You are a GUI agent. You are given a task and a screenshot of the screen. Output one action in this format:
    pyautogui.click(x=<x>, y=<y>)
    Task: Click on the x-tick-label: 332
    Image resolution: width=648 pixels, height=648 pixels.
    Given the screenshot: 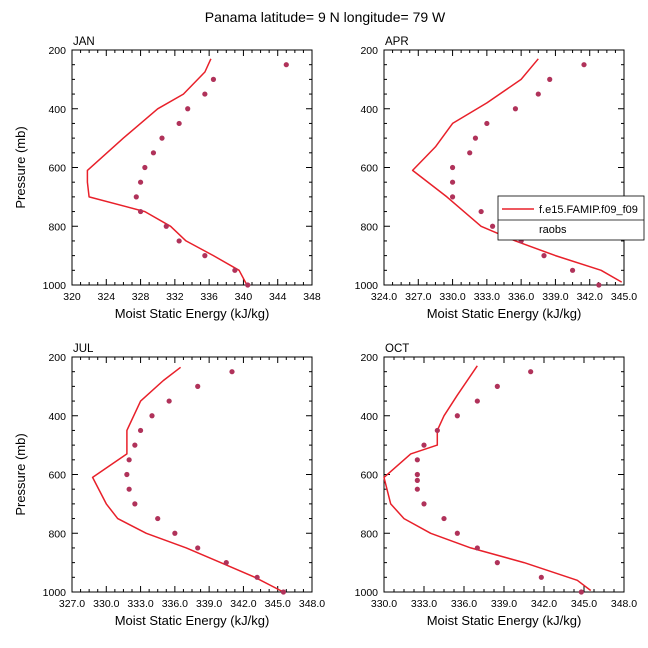 What is the action you would take?
    pyautogui.click(x=175, y=297)
    